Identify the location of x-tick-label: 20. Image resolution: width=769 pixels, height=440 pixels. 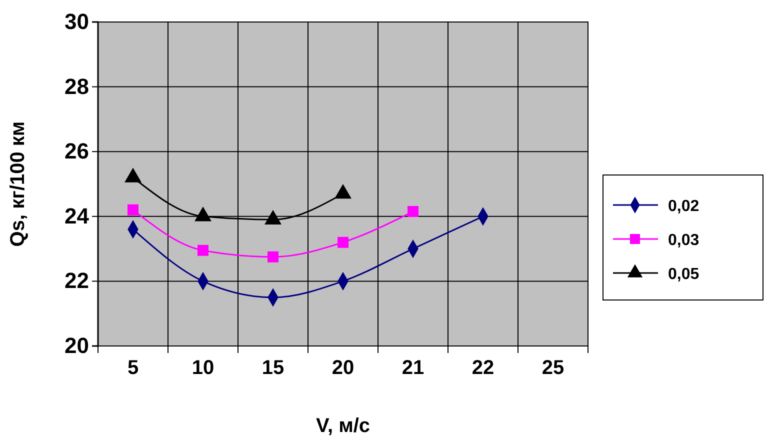
(343, 368).